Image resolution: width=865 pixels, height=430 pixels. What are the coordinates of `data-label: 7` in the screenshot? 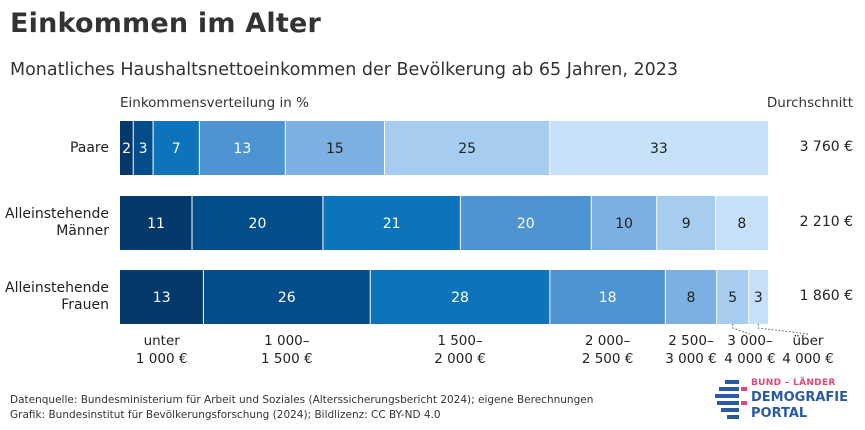 It's located at (176, 149).